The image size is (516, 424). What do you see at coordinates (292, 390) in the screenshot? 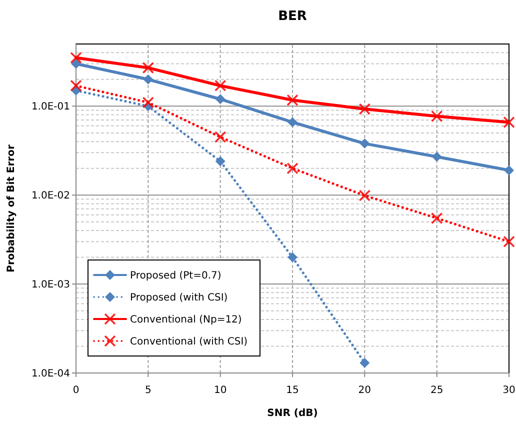
I see `x-tick-label: 15` at bounding box center [292, 390].